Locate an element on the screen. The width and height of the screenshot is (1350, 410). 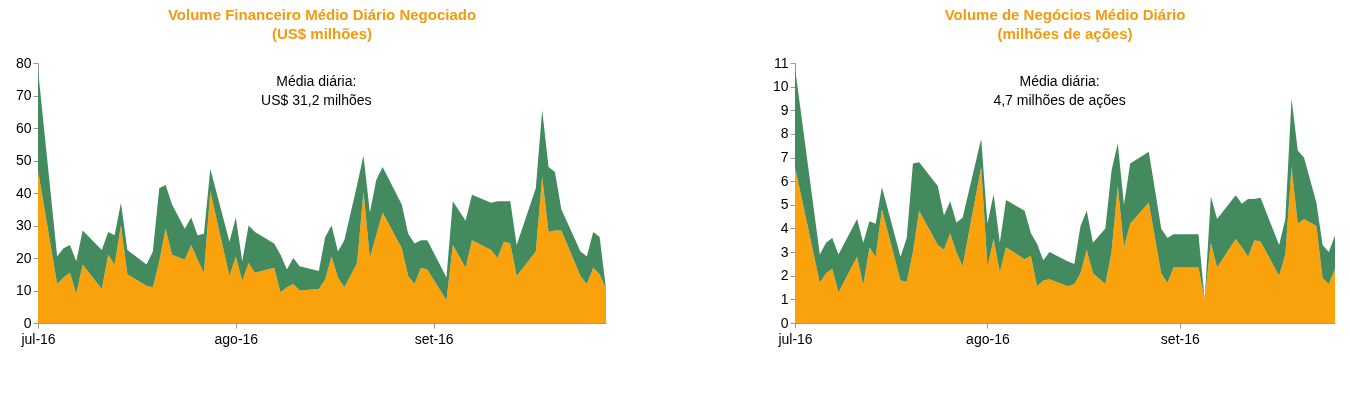
y-tick-label: 30 is located at coordinates (23, 225).